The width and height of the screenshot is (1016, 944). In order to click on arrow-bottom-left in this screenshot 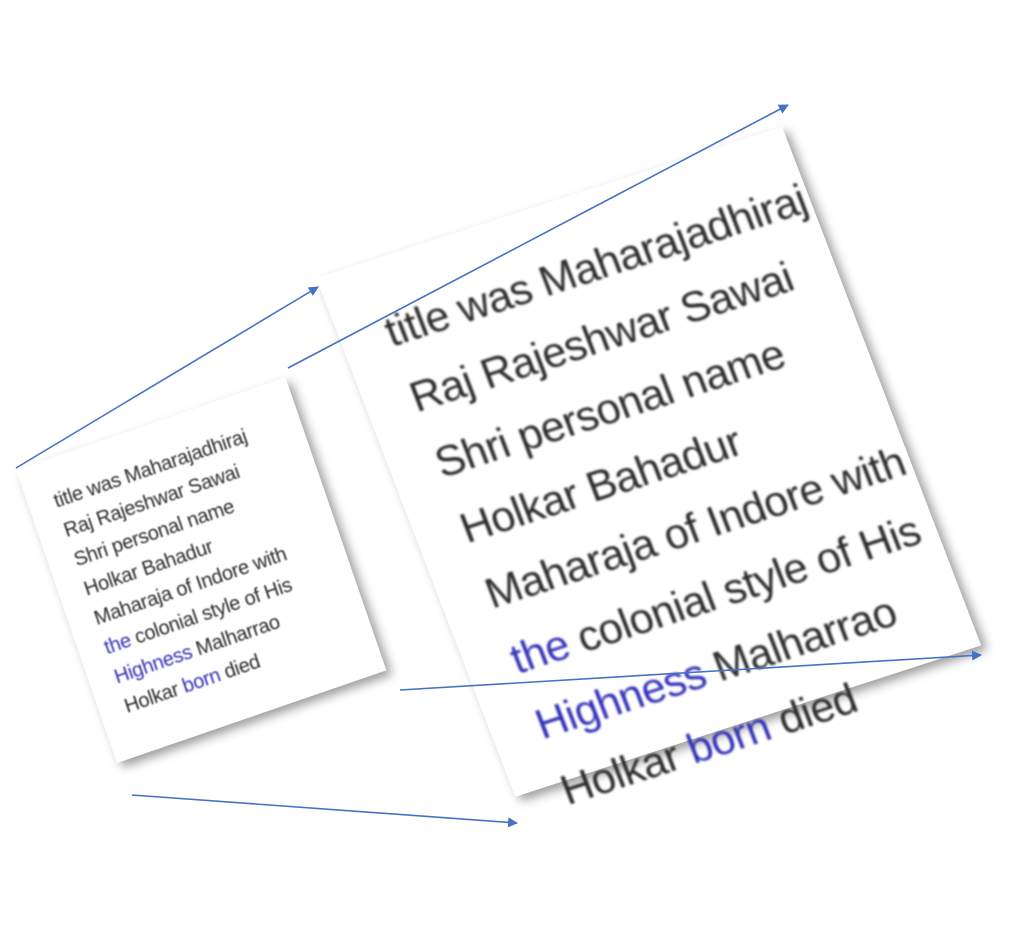, I will do `click(324, 811)`.